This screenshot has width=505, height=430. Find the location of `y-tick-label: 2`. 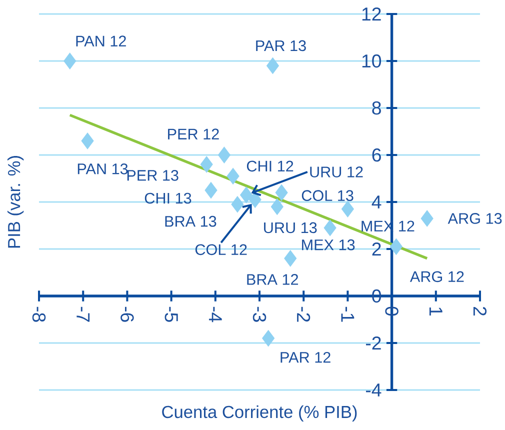

y-tick-label: 2 is located at coordinates (376, 249).